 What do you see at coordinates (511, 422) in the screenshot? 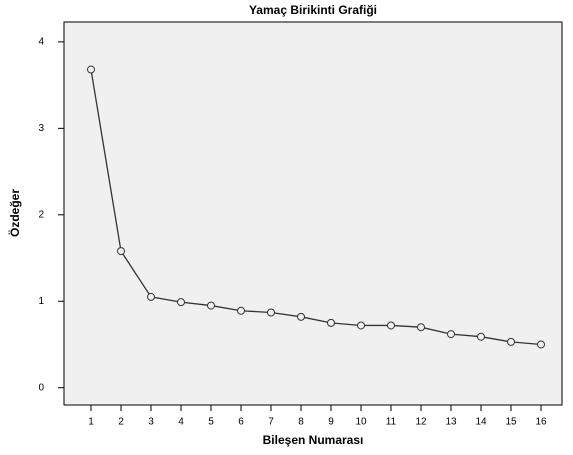
I see `x-tick-label: 15` at bounding box center [511, 422].